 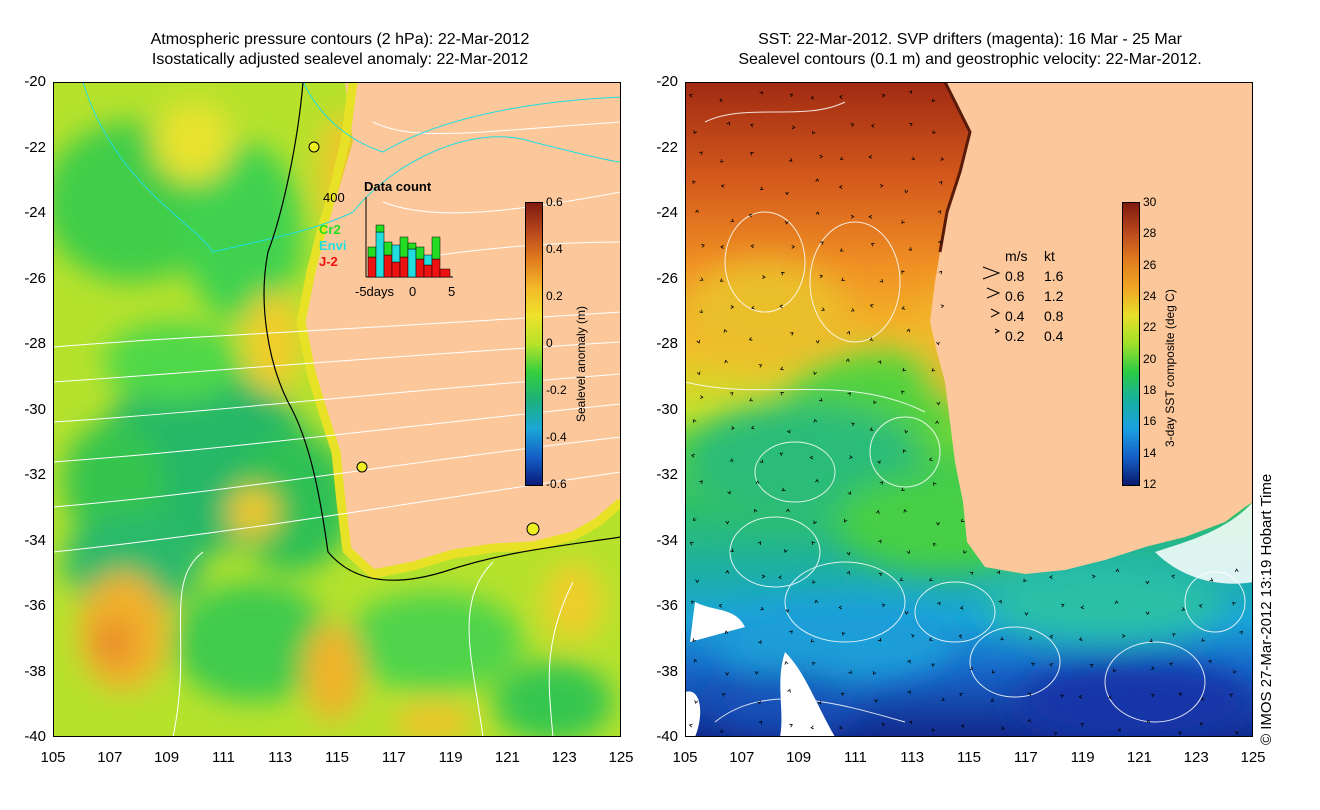 What do you see at coordinates (667, 212) in the screenshot?
I see `y-tick-label: -24` at bounding box center [667, 212].